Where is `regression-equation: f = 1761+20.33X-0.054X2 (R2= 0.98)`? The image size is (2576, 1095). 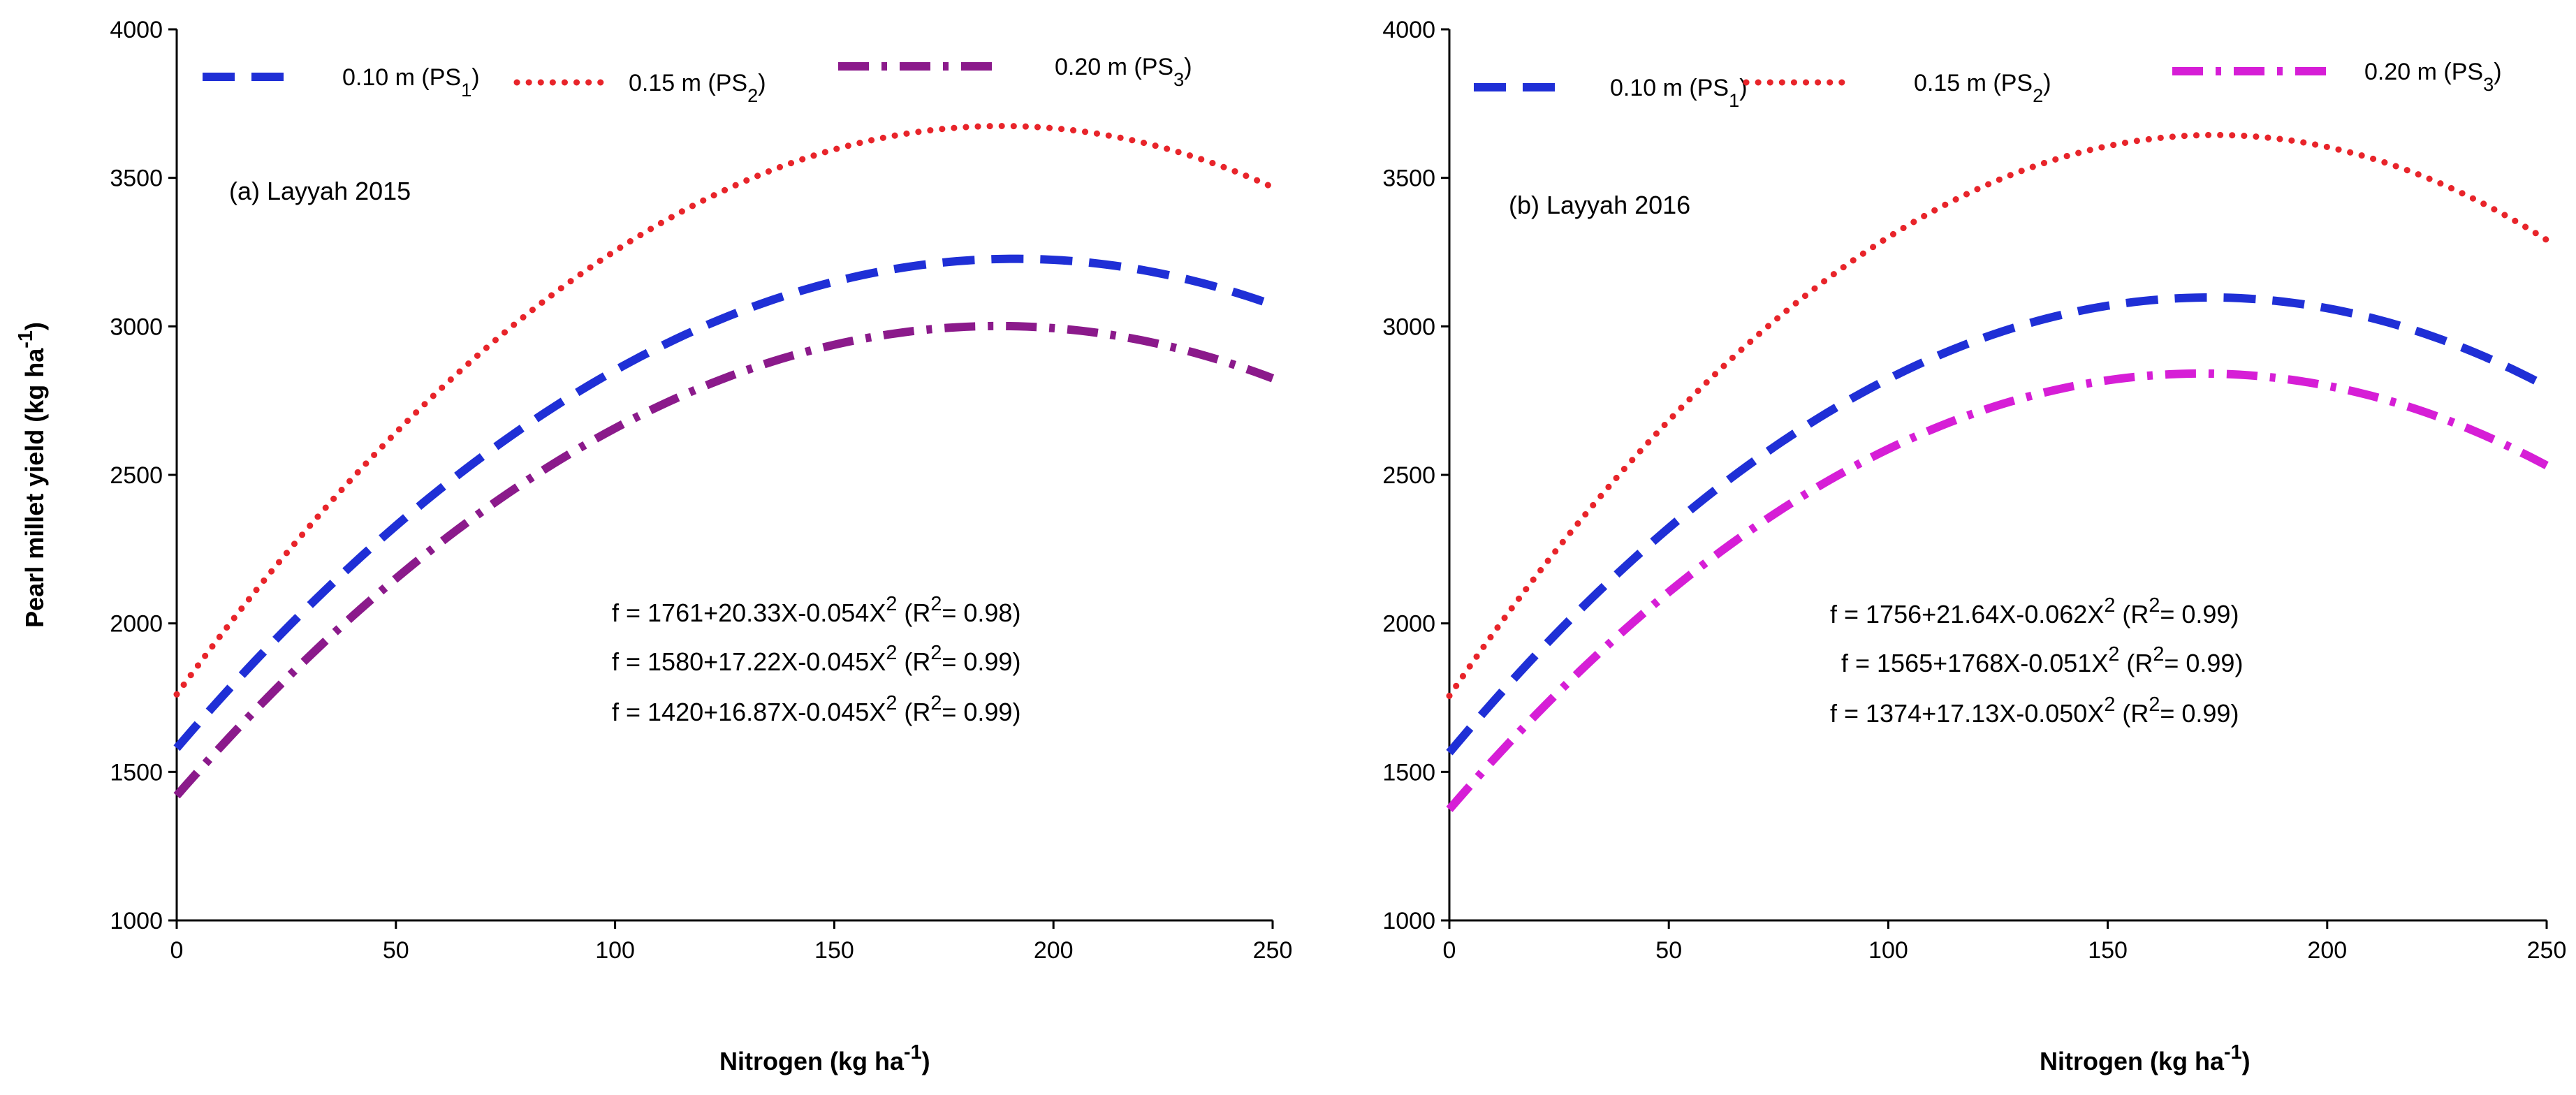 regression-equation: f = 1761+20.33X-0.054X2 (R2= 0.98) is located at coordinates (816, 610).